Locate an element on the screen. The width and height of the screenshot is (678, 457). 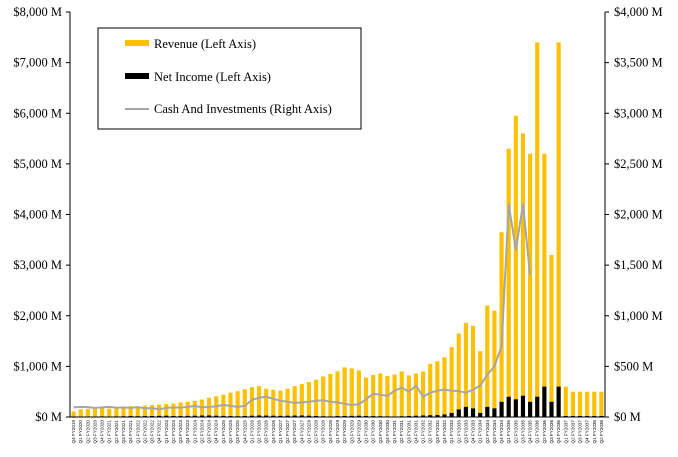
x-tick-label: Q3 FY2025 is located at coordinates (237, 432).